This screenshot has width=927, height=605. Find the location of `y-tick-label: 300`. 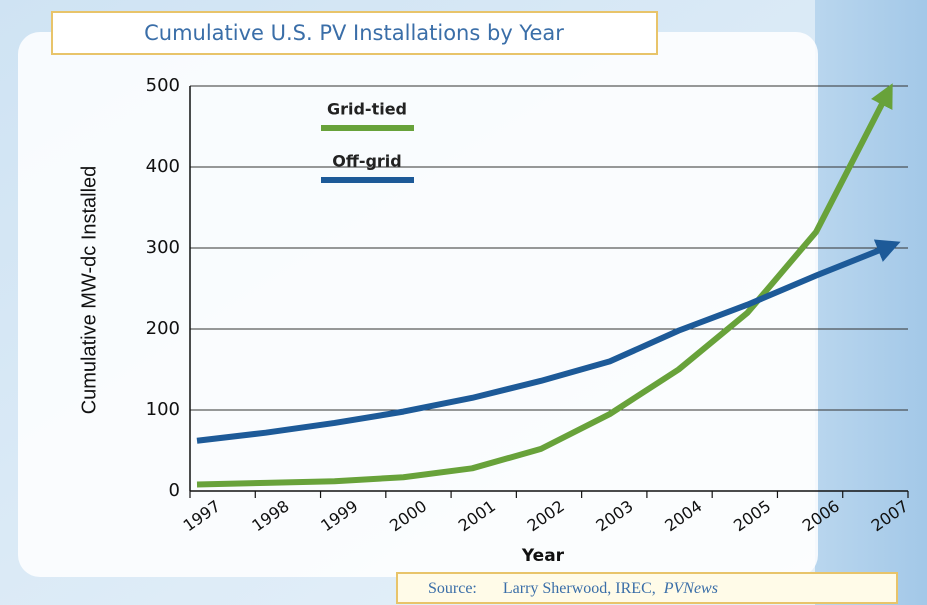

y-tick-label: 300 is located at coordinates (163, 247).